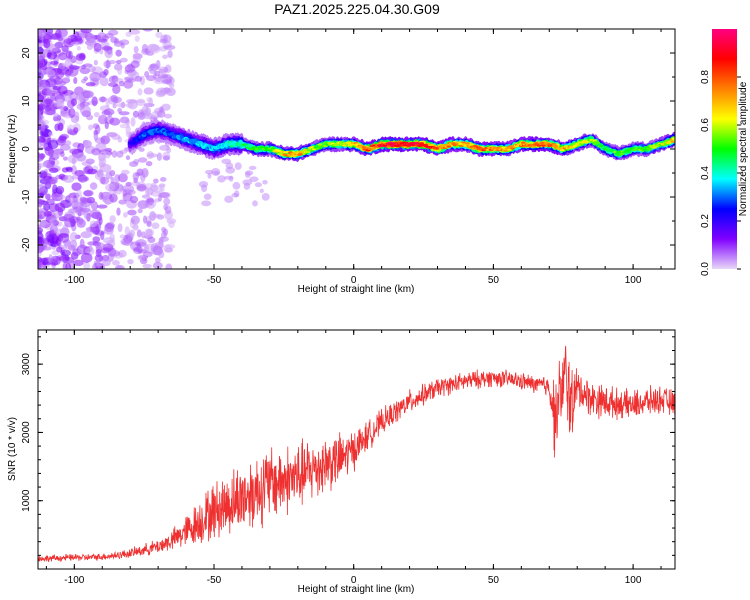 Image resolution: width=750 pixels, height=600 pixels. Describe the element at coordinates (26, 432) in the screenshot. I see `y-tick-label: 2000` at that location.